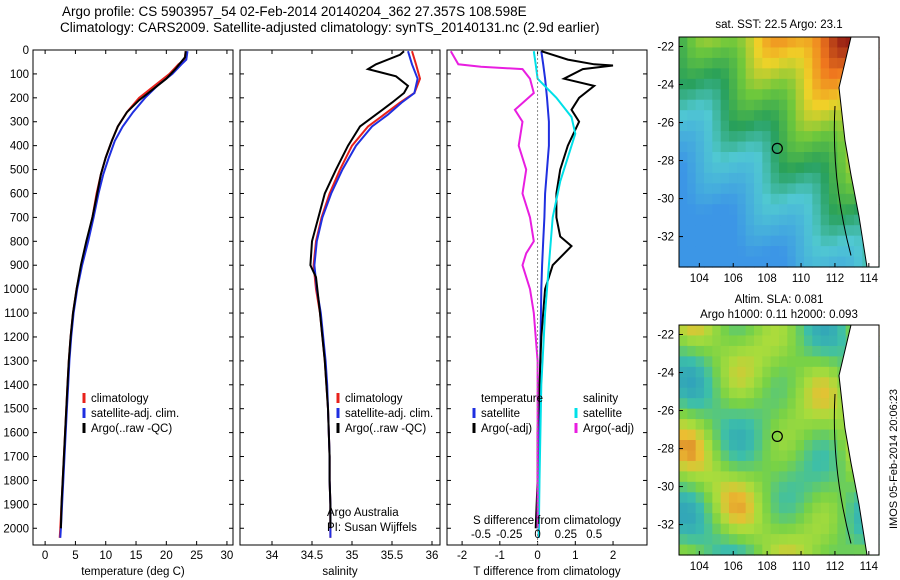 This screenshot has height=580, width=900. I want to click on salinity-xtick-label: 35.5, so click(392, 556).